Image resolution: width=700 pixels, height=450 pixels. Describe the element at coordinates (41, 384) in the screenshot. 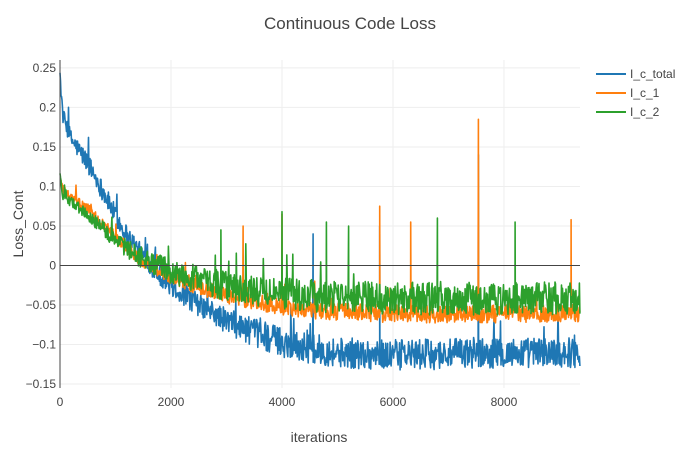

I see `y-tick-label: −0.15` at that location.